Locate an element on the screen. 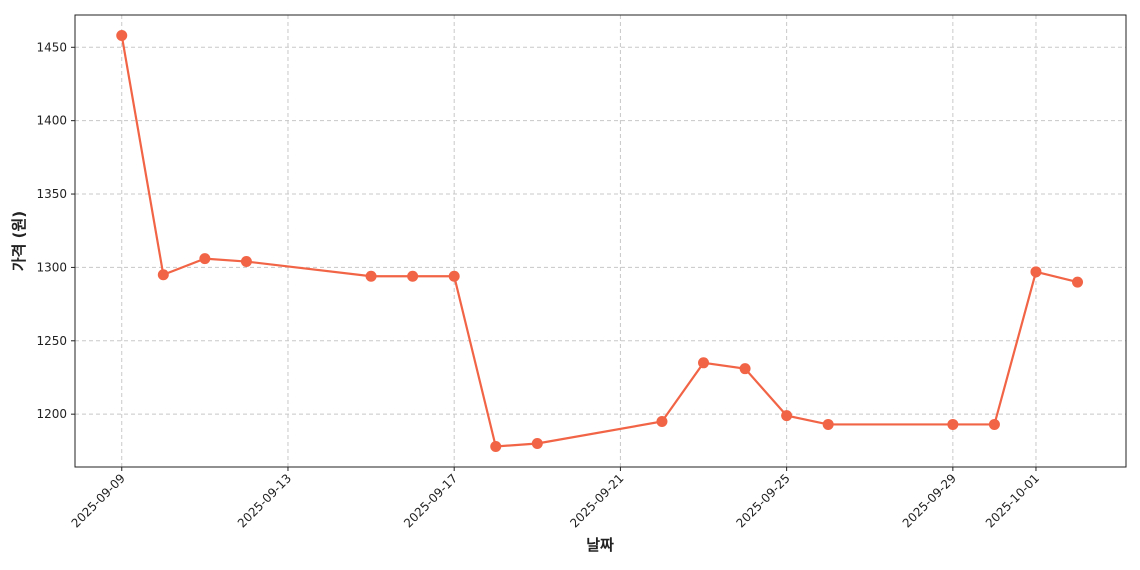  x-tick-label: 2025-09-25 is located at coordinates (763, 500).